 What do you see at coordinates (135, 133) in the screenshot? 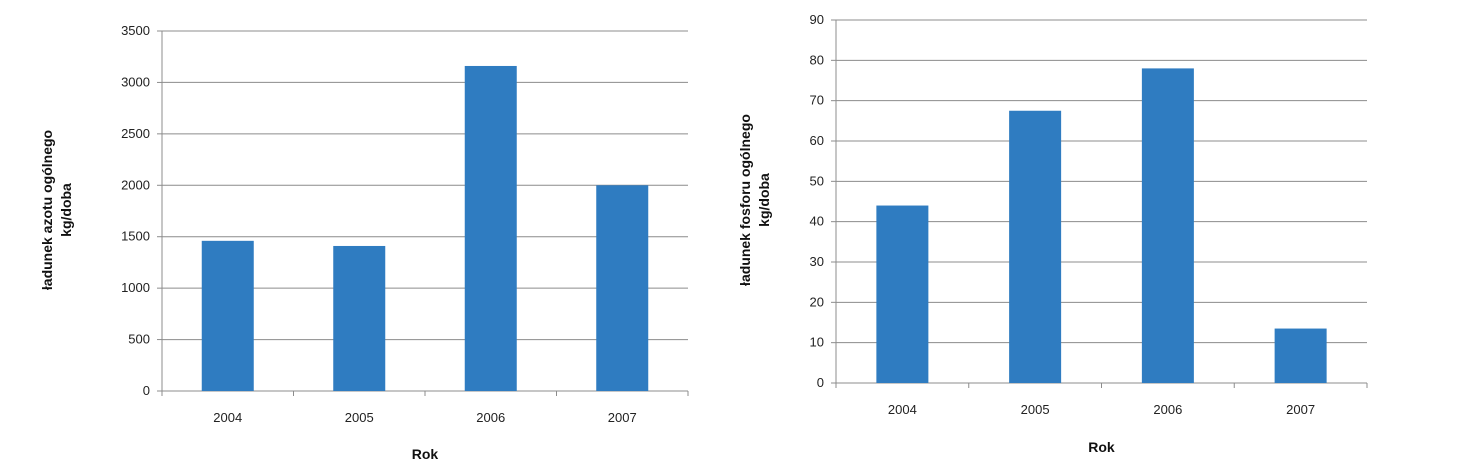
I see `y-tick-label: 2500` at bounding box center [135, 133].